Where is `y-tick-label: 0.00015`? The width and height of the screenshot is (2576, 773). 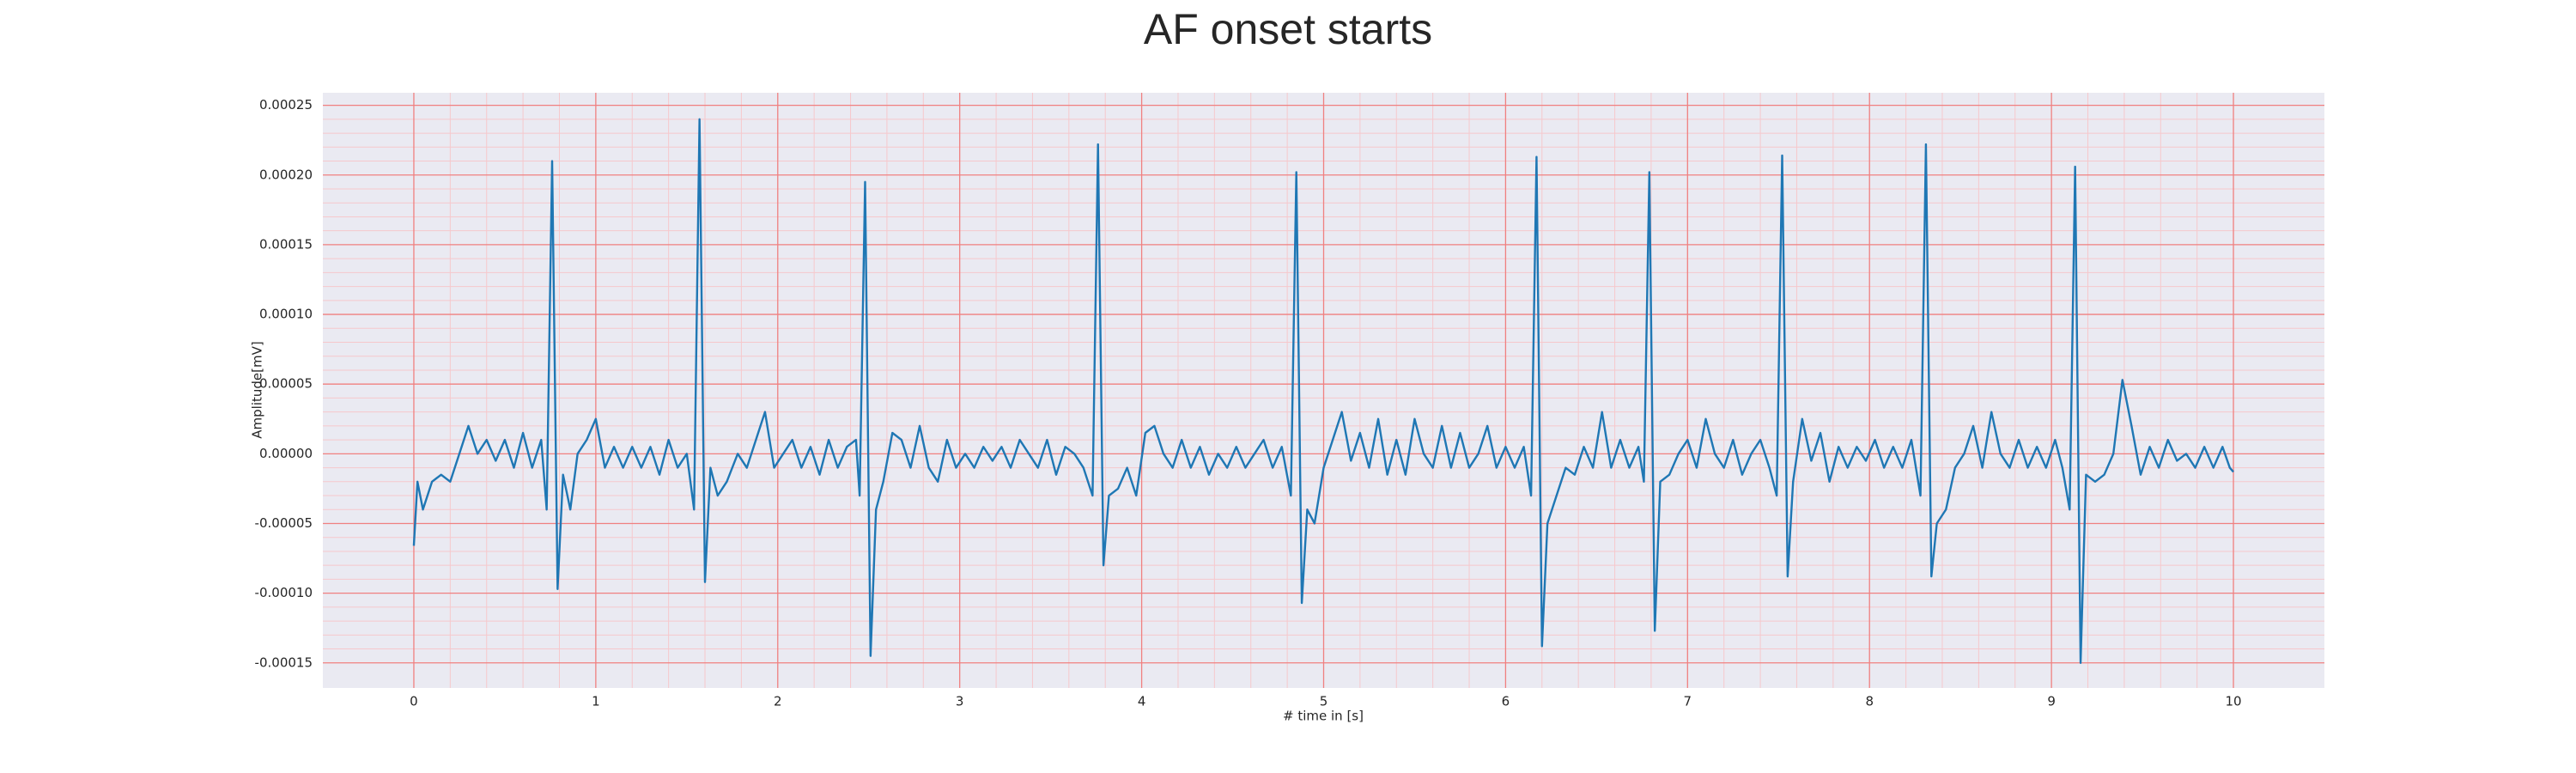 y-tick-label: 0.00015 is located at coordinates (286, 244).